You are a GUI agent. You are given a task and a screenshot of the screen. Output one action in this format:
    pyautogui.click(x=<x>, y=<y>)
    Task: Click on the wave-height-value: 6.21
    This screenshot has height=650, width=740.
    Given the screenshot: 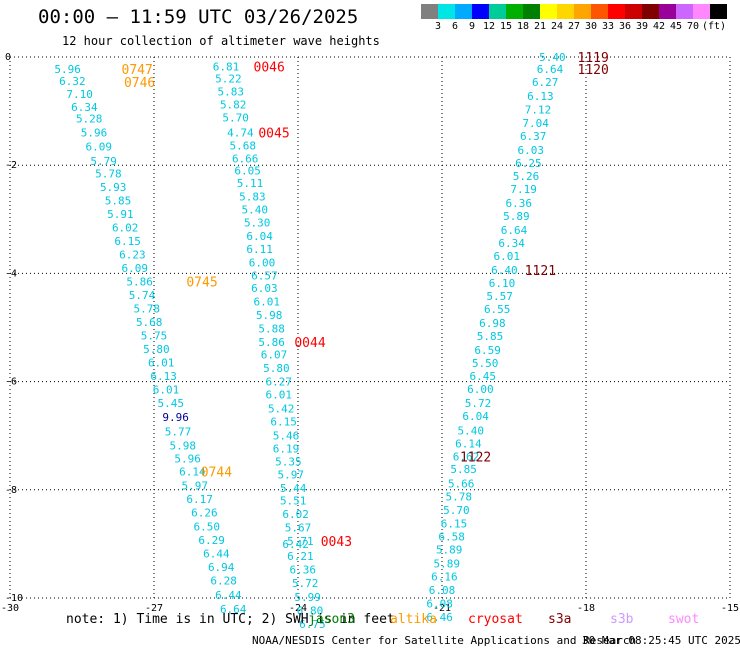 What is the action you would take?
    pyautogui.click(x=300, y=556)
    